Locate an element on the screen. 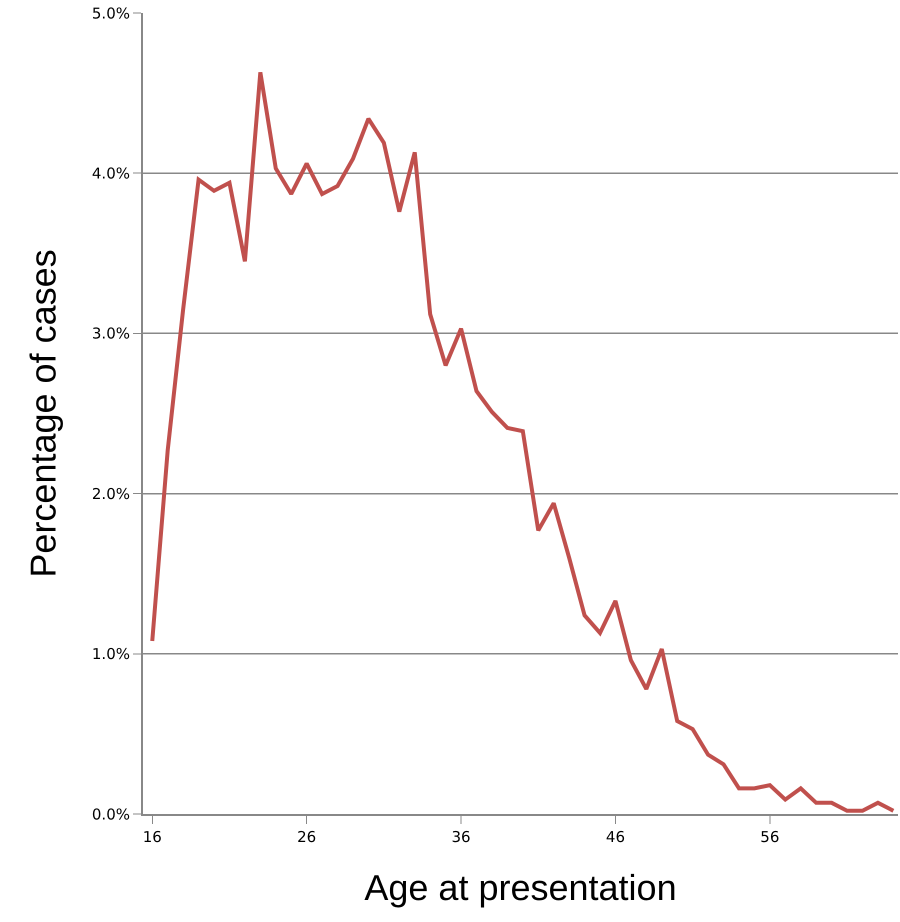 Image resolution: width=900 pixels, height=922 pixels. y-tick-label: 3.0% is located at coordinates (111, 333).